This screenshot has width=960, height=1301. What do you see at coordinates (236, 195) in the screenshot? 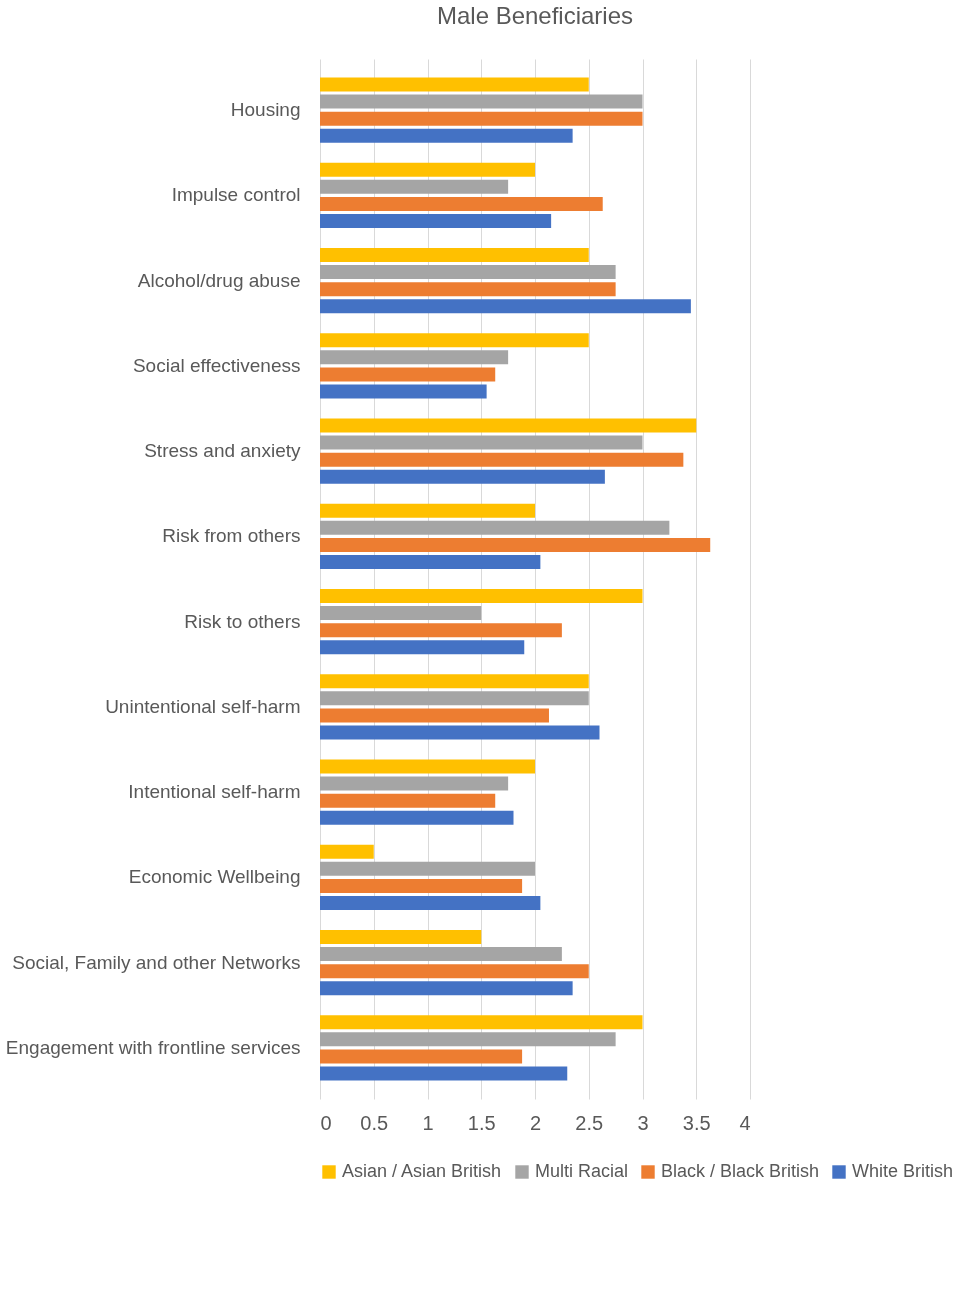
I see `y-tick-label: Impulse control` at bounding box center [236, 195].